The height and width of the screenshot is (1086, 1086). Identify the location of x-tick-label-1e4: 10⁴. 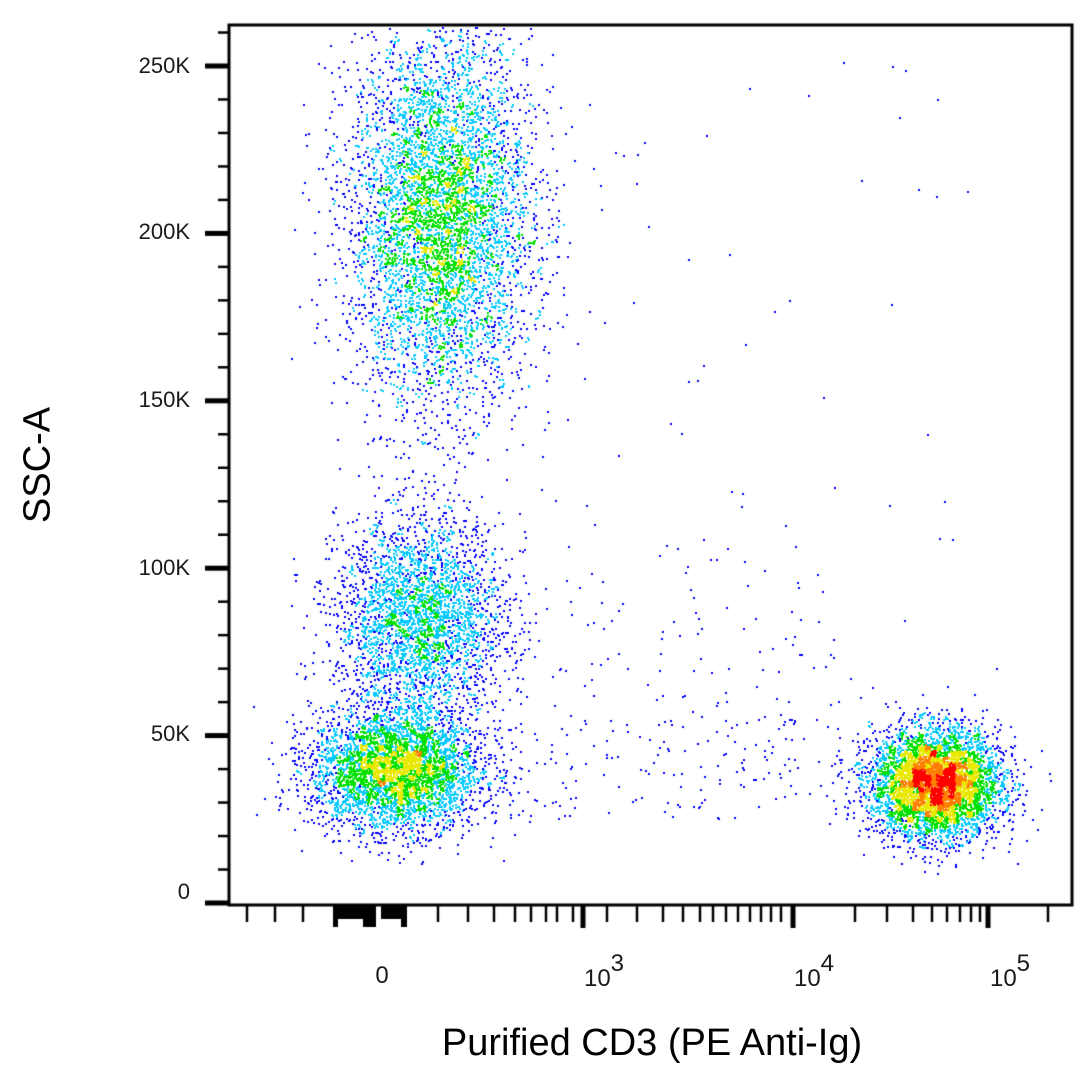
(814, 971).